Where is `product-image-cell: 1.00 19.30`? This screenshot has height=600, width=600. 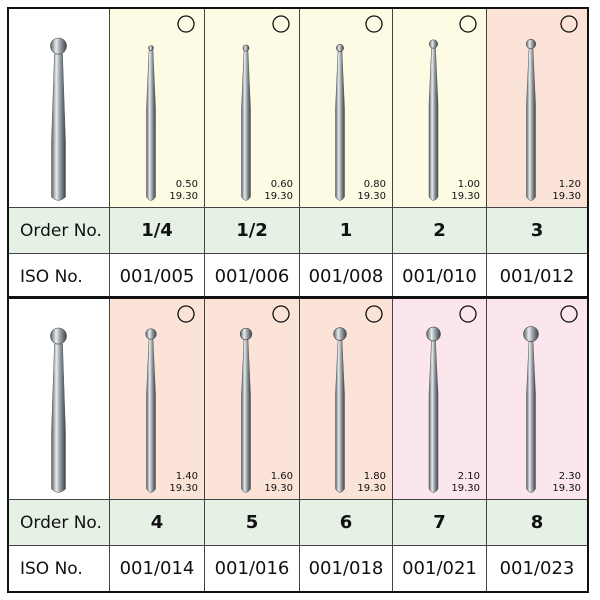
product-image-cell: 1.00 19.30 is located at coordinates (440, 108).